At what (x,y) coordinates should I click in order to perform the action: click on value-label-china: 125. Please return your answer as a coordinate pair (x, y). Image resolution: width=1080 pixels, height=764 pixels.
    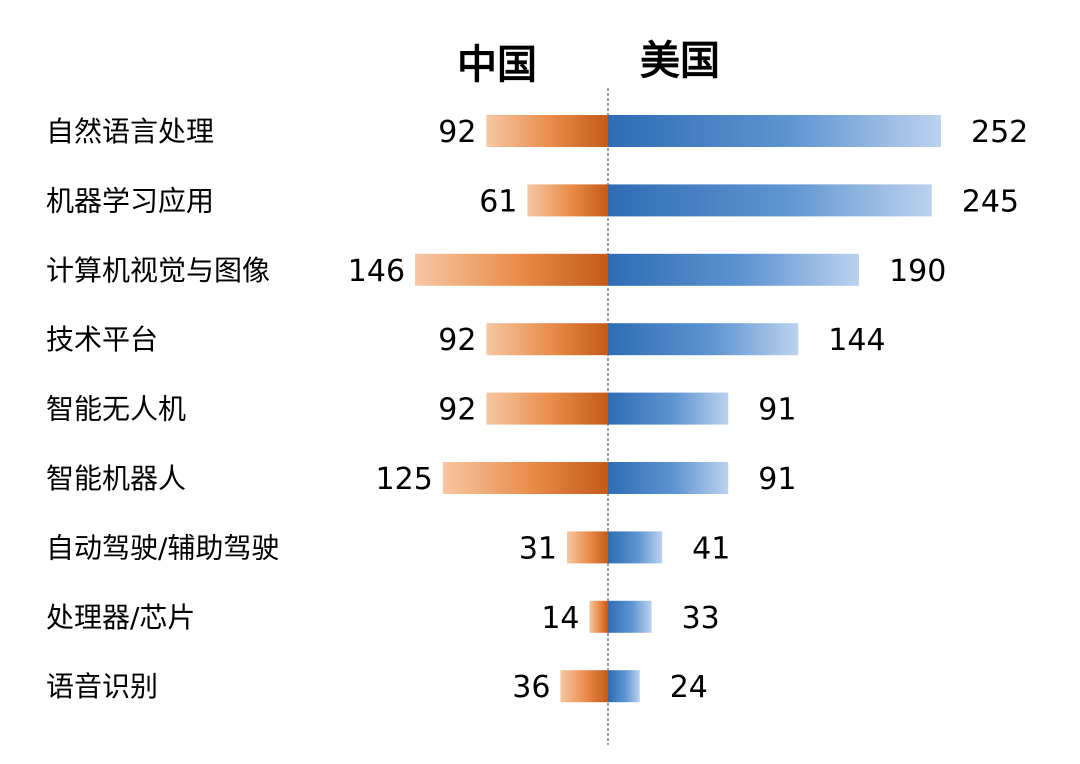
    Looking at the image, I should click on (404, 479).